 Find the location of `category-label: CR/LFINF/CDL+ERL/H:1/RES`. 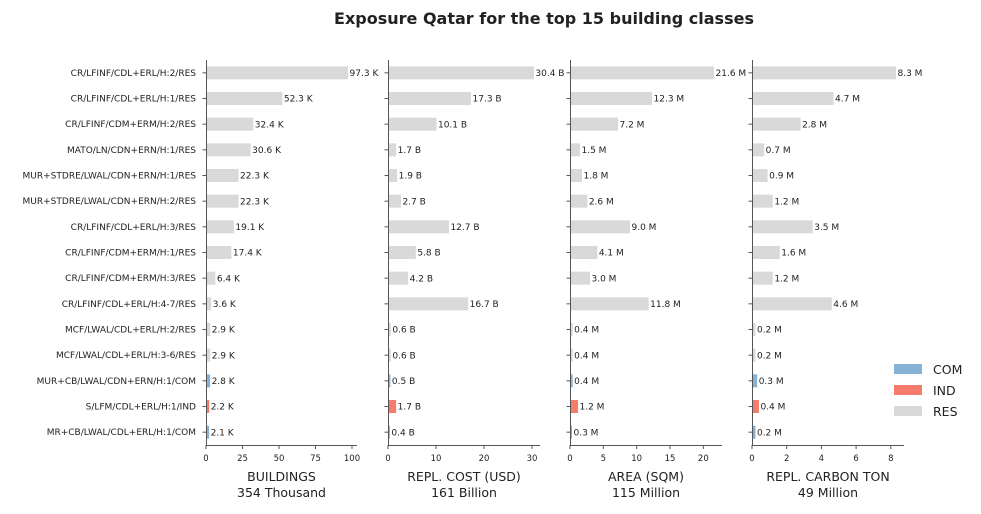

category-label: CR/LFINF/CDL+ERL/H:1/RES is located at coordinates (134, 100).